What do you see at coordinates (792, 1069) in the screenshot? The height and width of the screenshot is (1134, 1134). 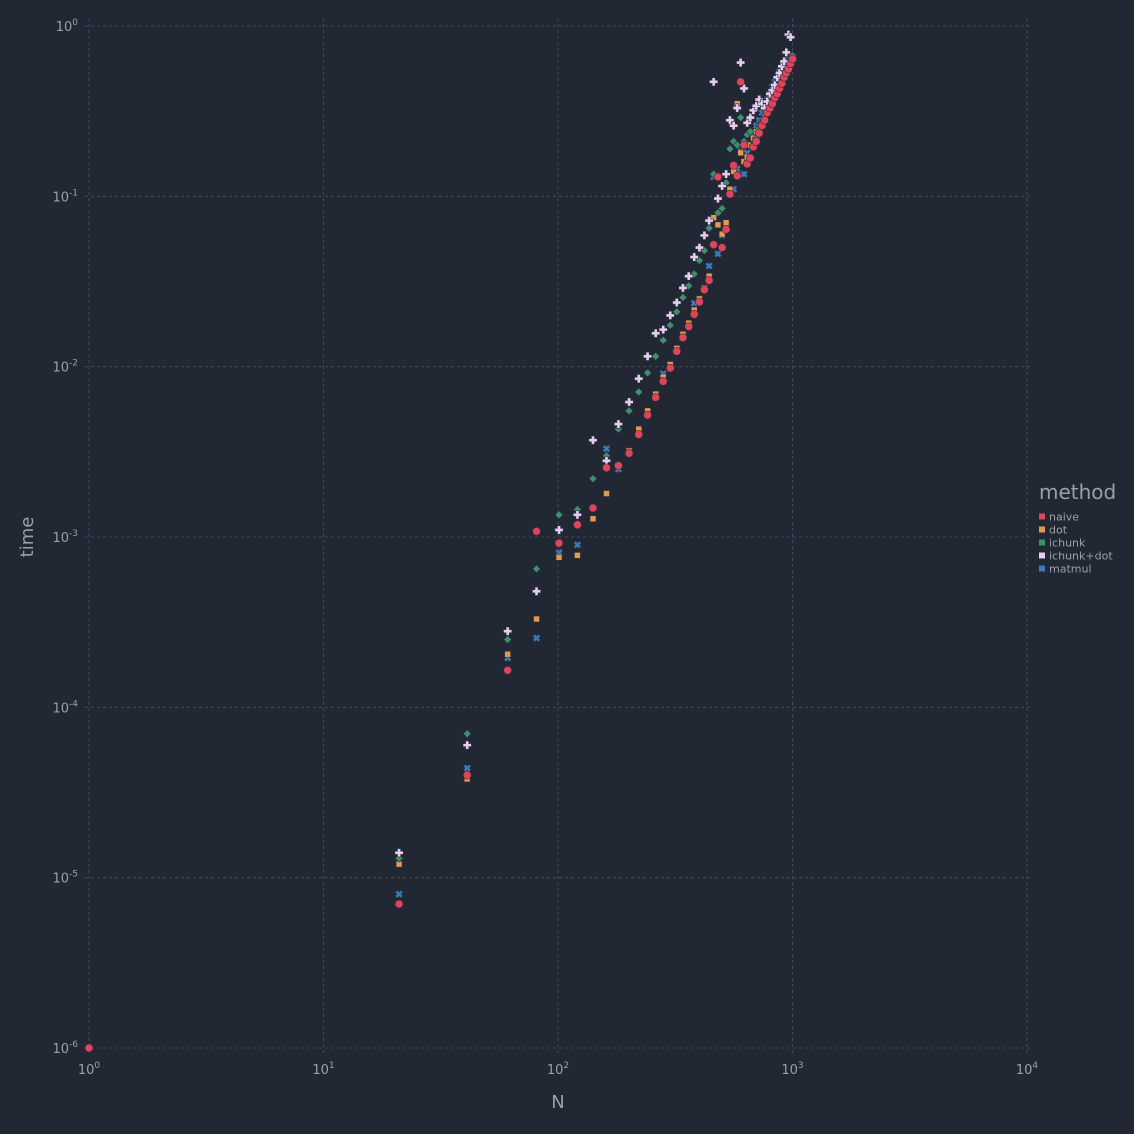 I see `x-tick-label: 10³` at bounding box center [792, 1069].